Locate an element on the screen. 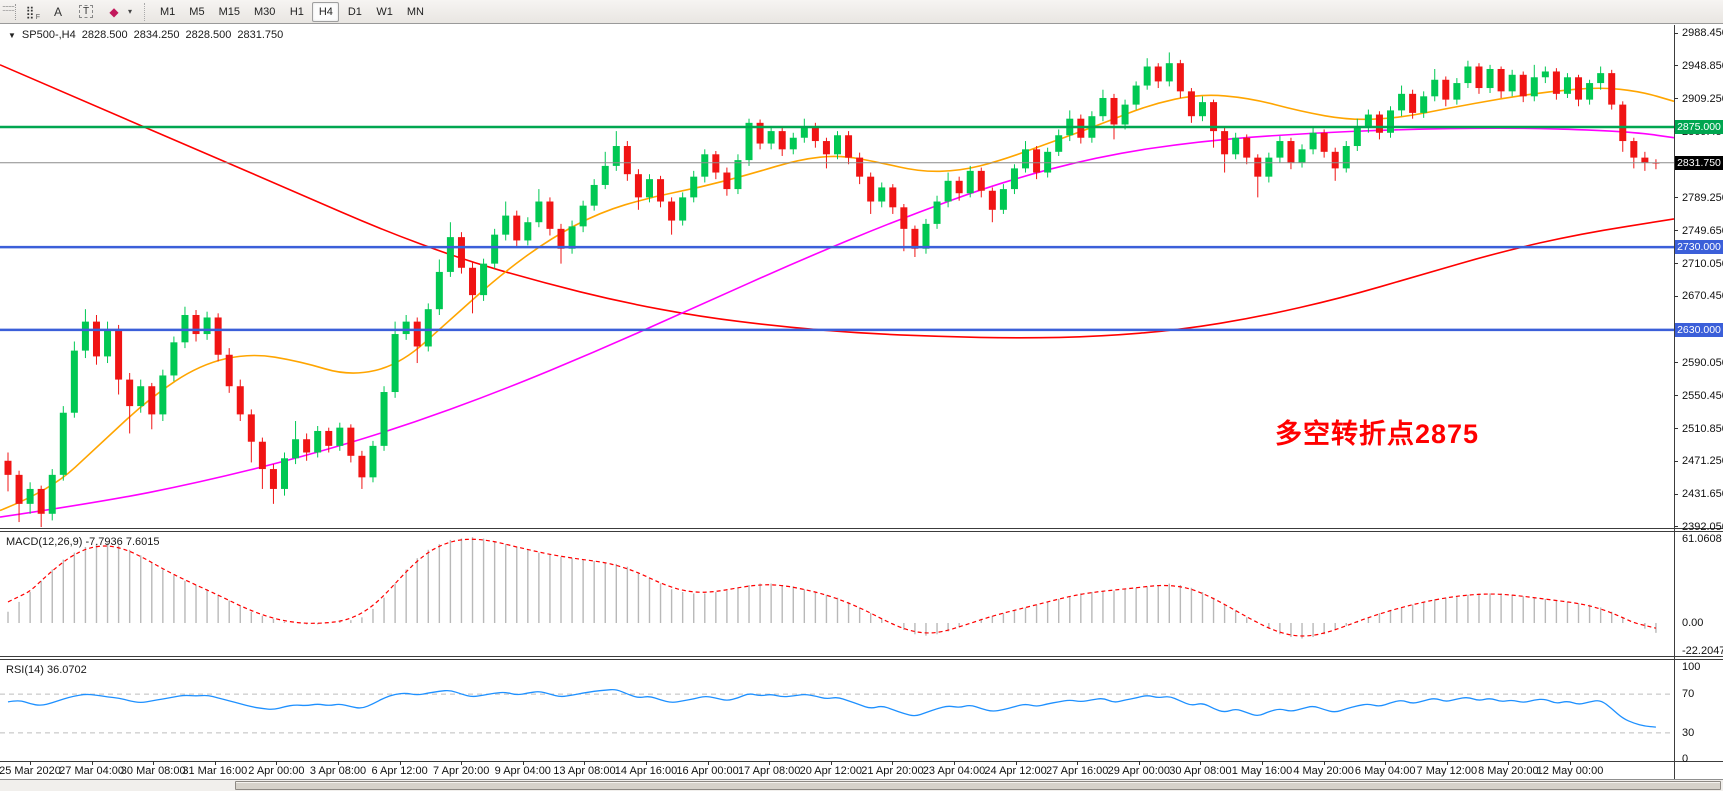 The image size is (1723, 791). caret-glyph: ▾ is located at coordinates (130, 11).